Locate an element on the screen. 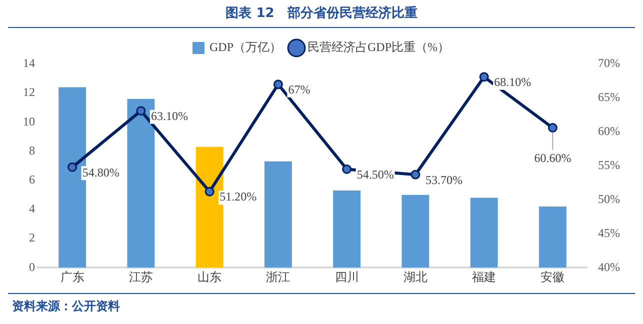  x-tick-label: 江苏 is located at coordinates (140, 277).